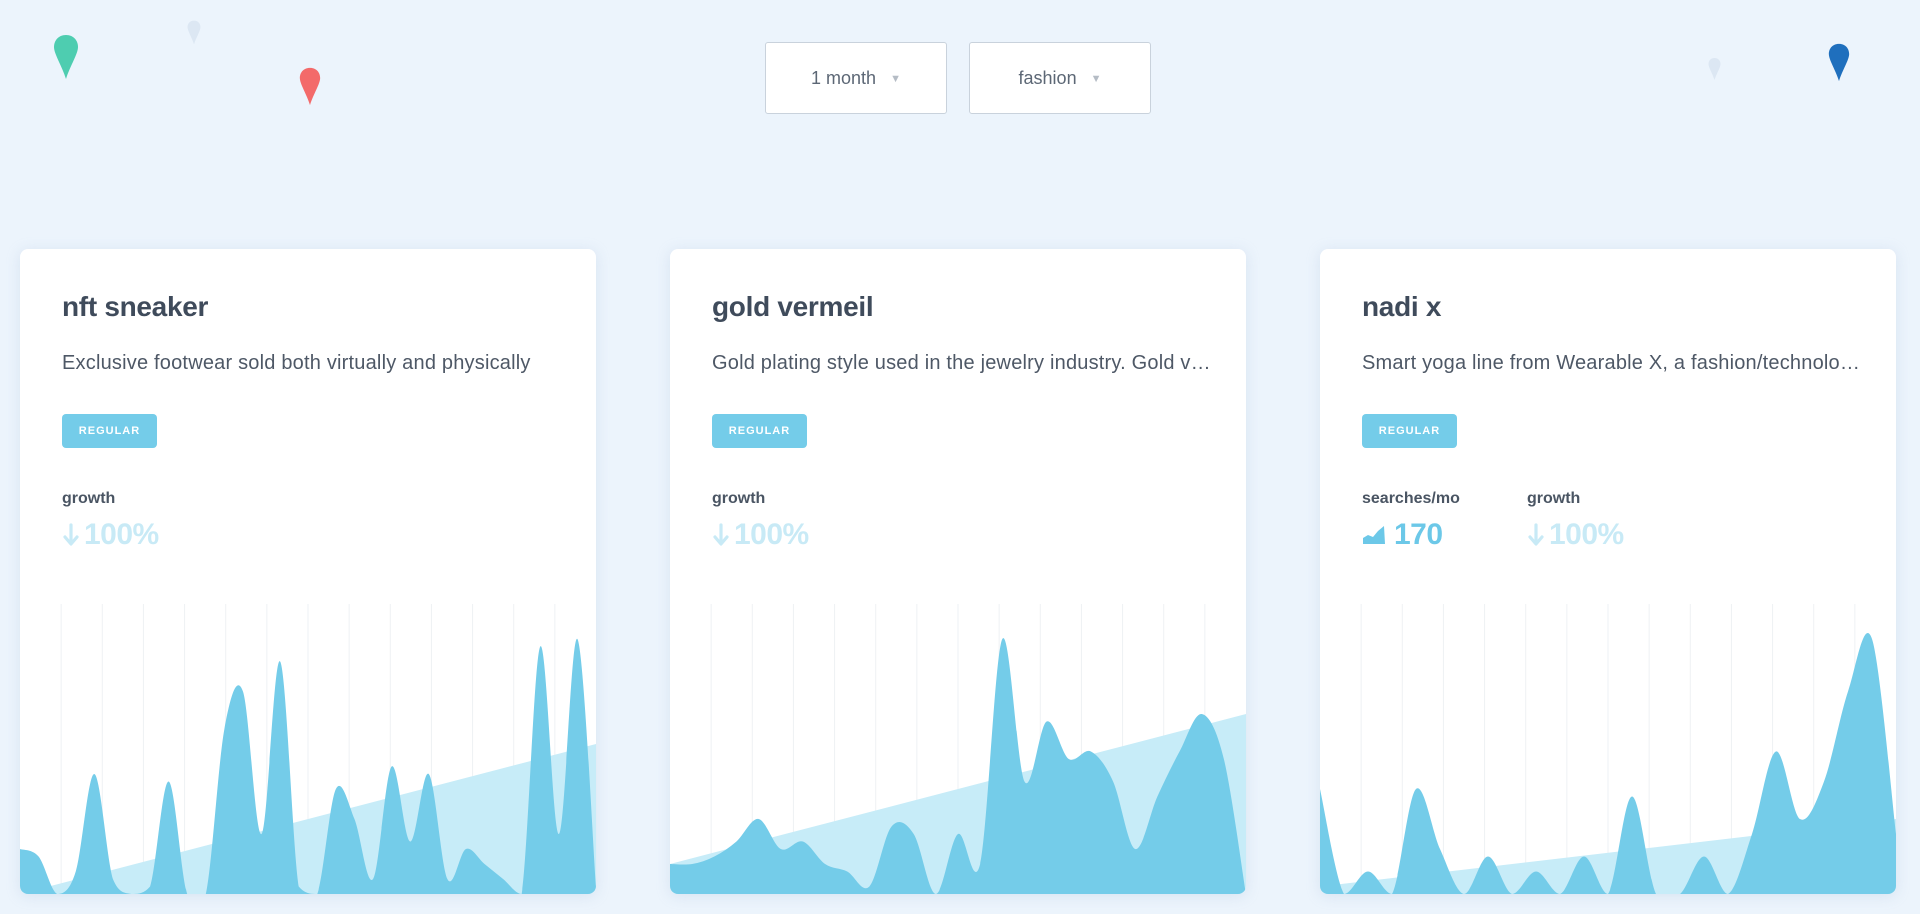  I want to click on filter-bar: 1 month ▼ fashion ▼, so click(958, 78).